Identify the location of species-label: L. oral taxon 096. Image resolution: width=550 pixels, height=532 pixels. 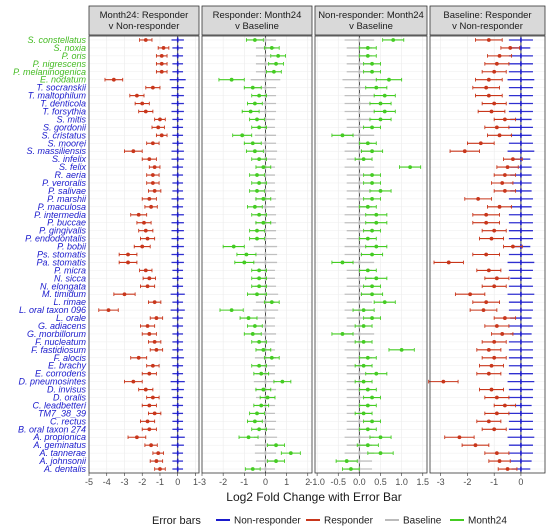
(52, 310).